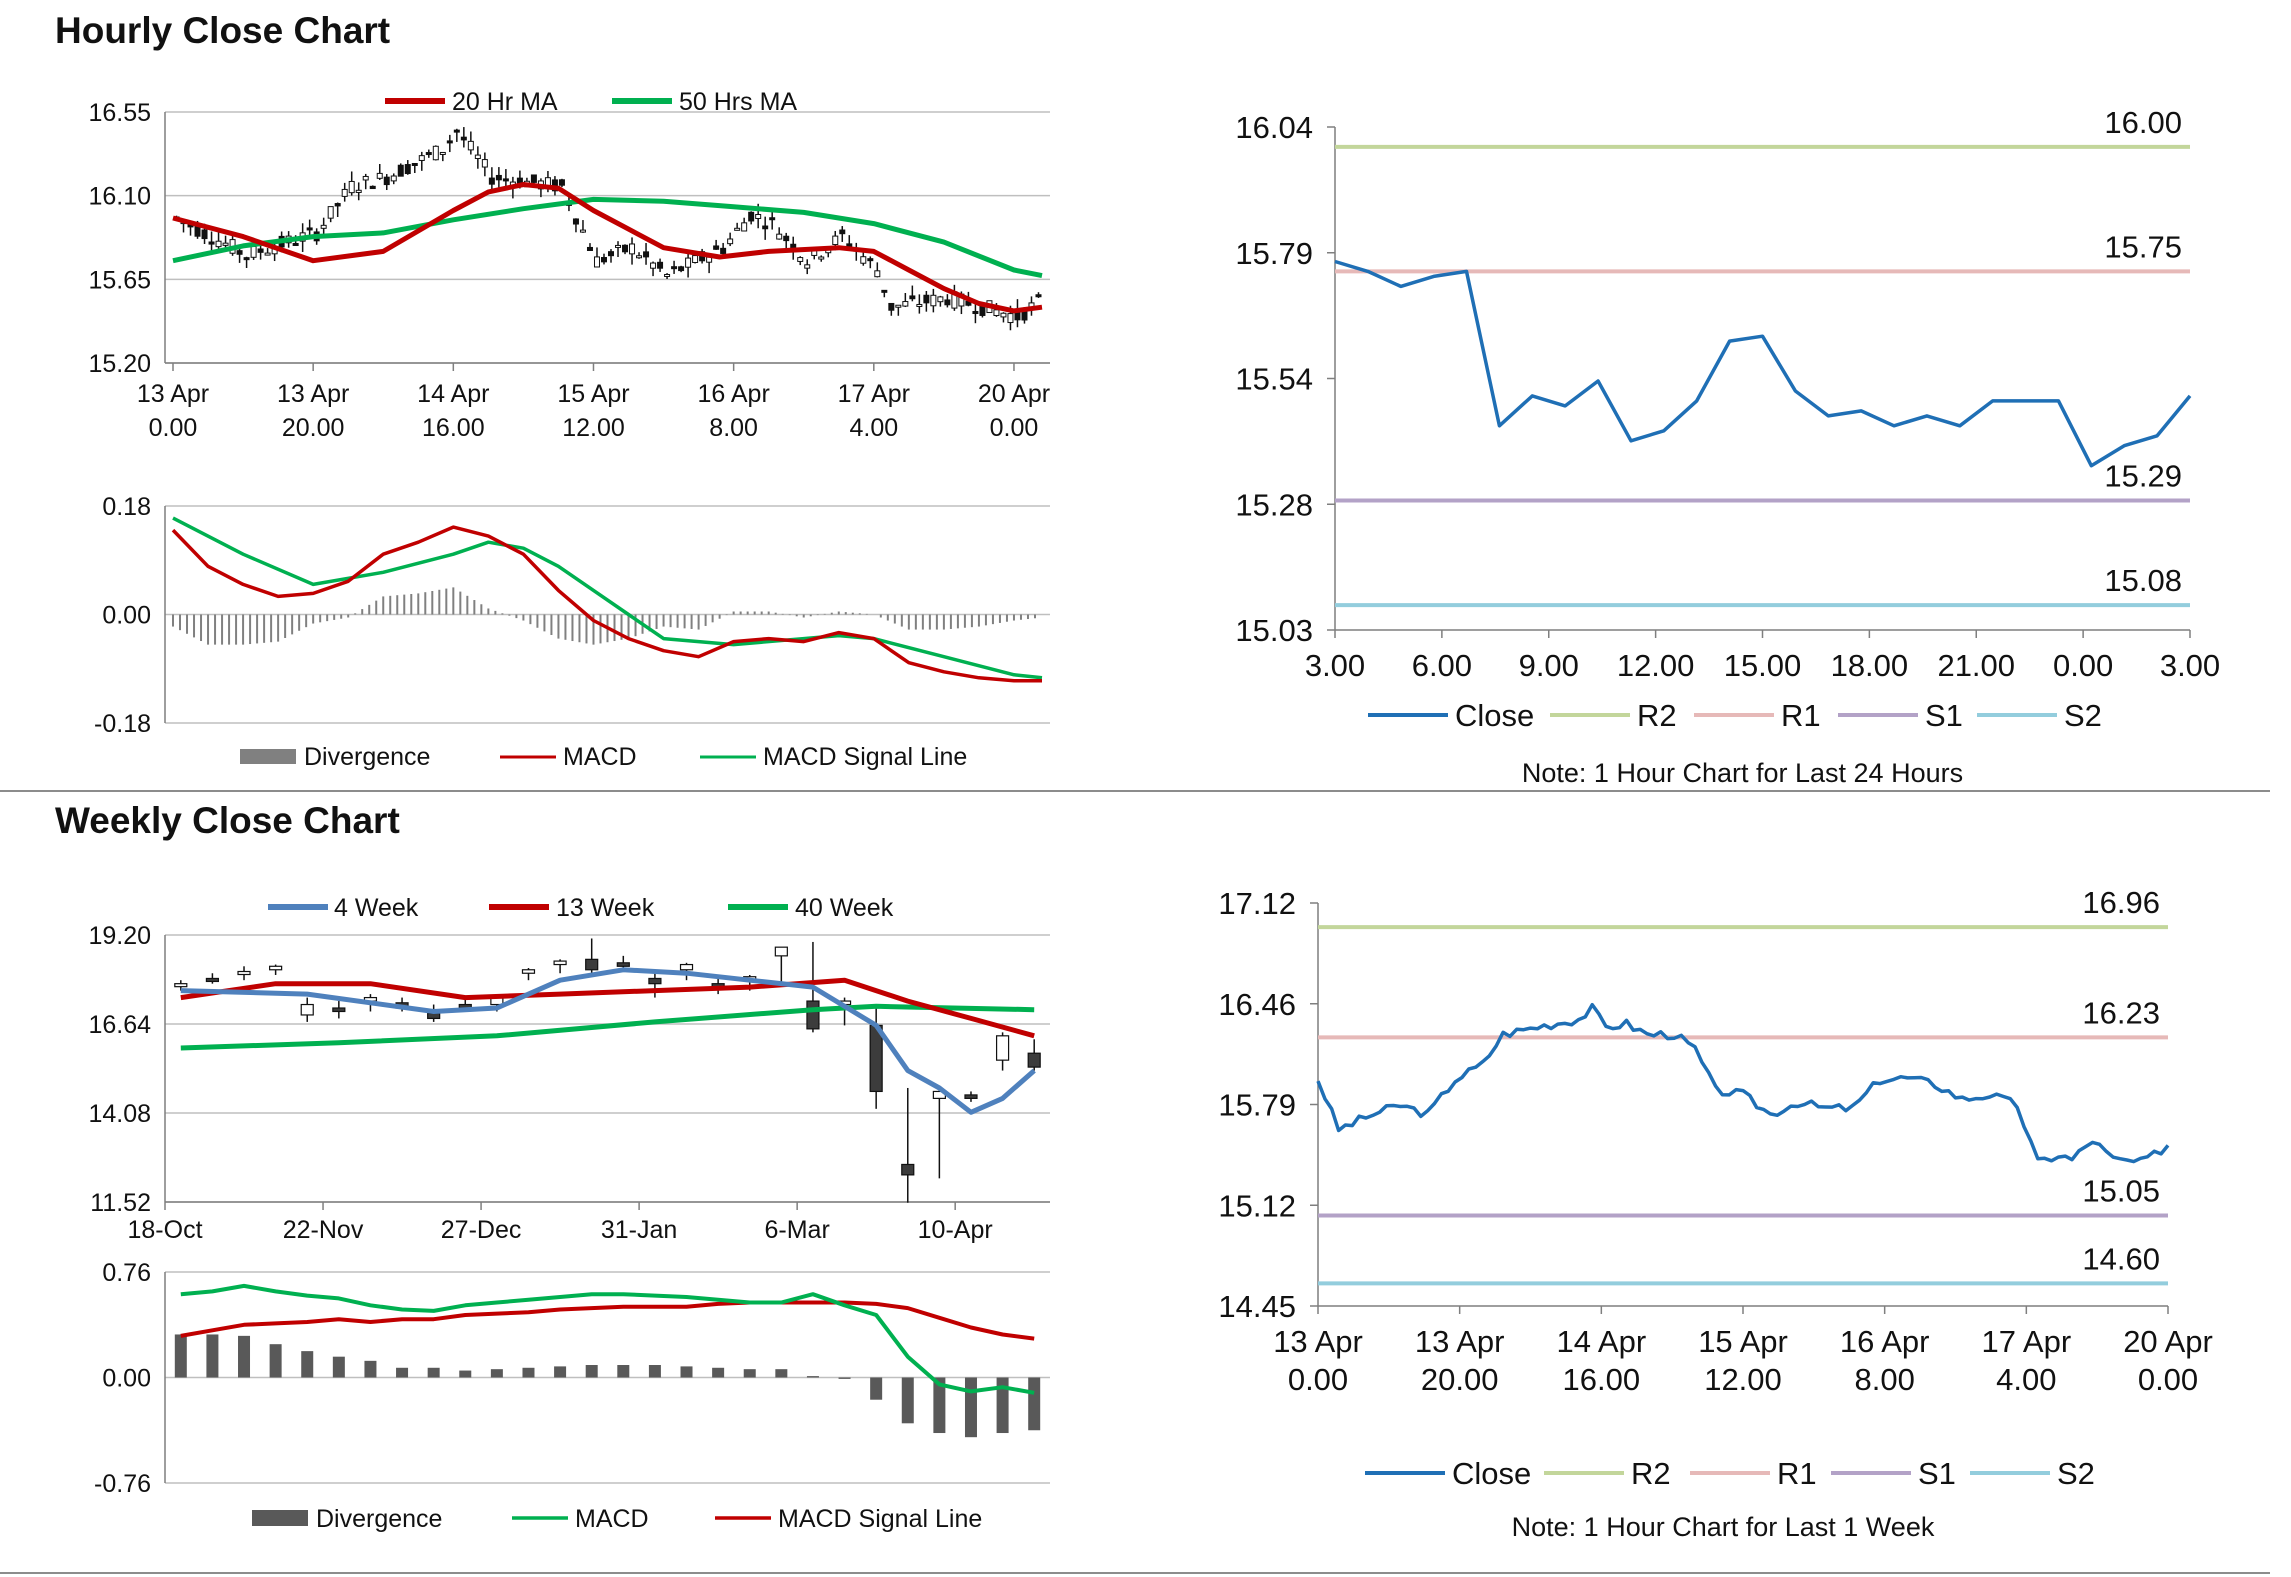  Describe the element at coordinates (593, 394) in the screenshot. I see `hourly-price-xtick-label: 15 Apr` at that location.